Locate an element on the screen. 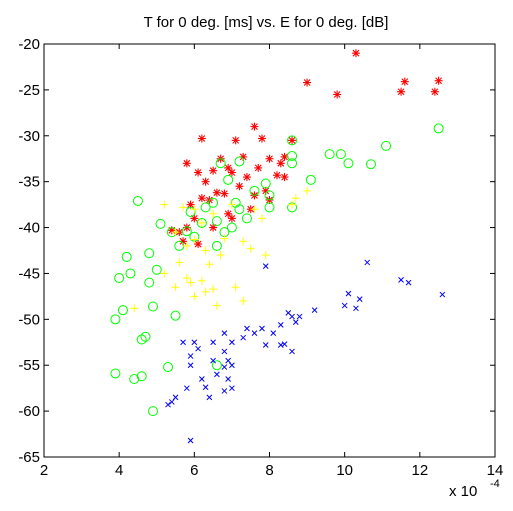 This screenshot has width=513, height=511. x-multiplier-base: x 10 is located at coordinates (463, 491).